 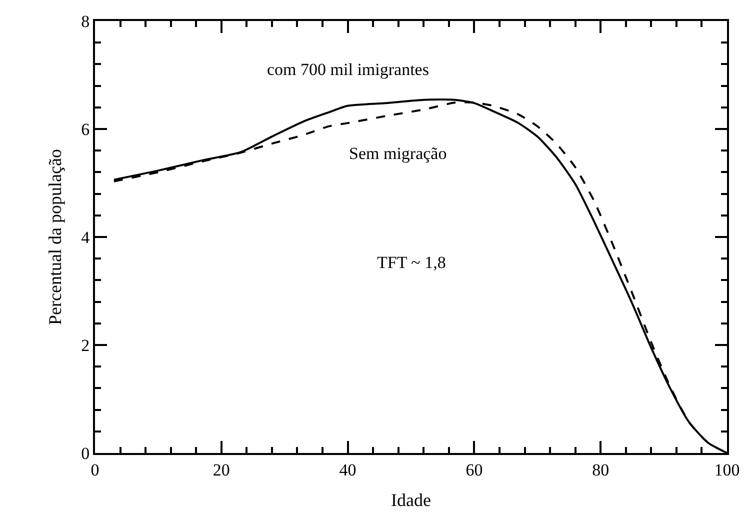 I want to click on x-tick-label: 80, so click(x=601, y=470).